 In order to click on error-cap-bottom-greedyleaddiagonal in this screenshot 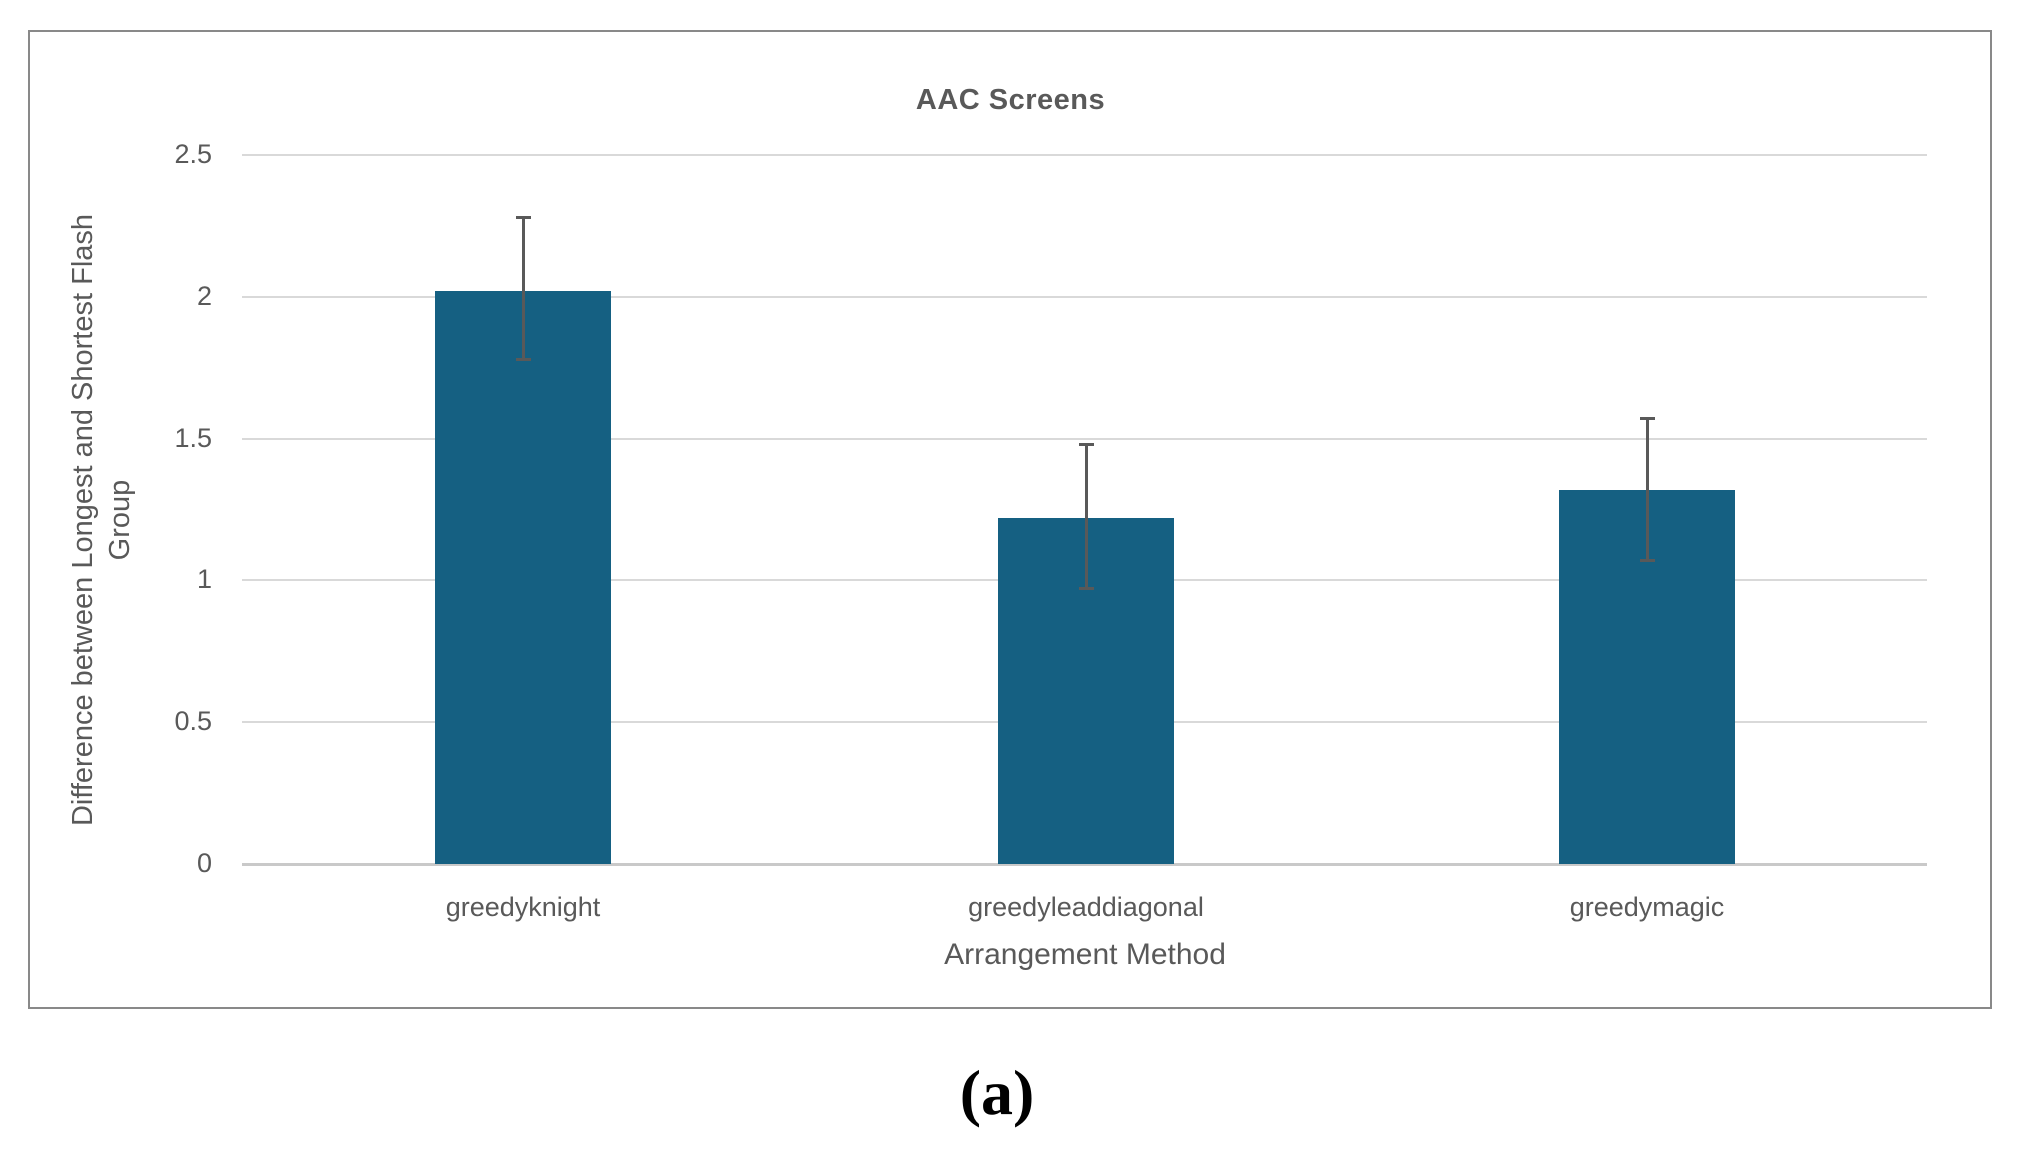, I will do `click(1086, 589)`.